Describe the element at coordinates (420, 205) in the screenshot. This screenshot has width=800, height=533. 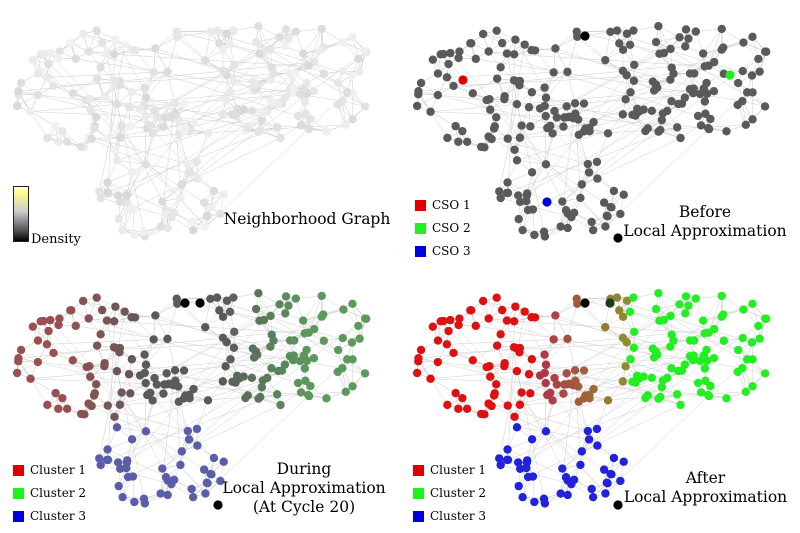
I see `swatch-red` at that location.